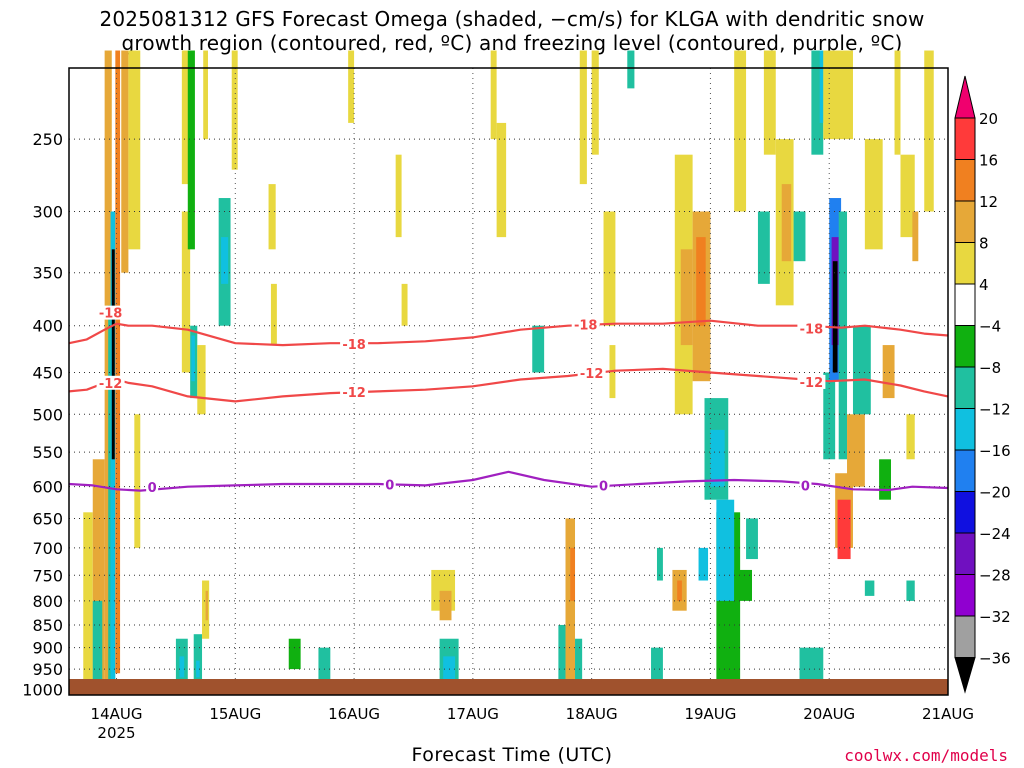 The width and height of the screenshot is (1024, 768). I want to click on colorbar-label: −24, so click(995, 534).